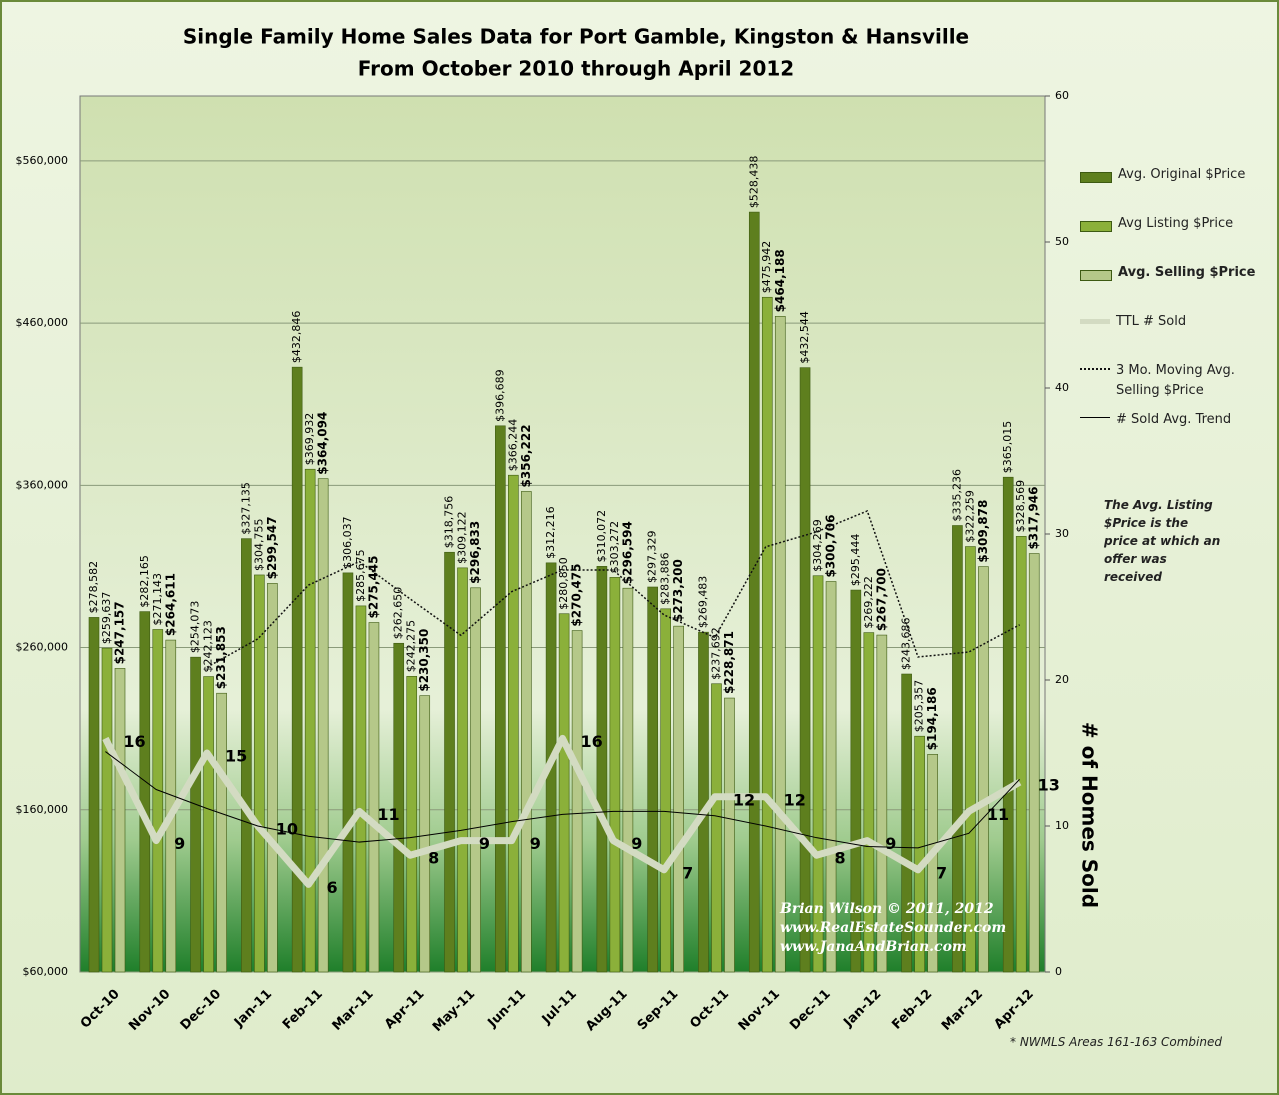  I want to click on data-label: $396,689, so click(499, 395).